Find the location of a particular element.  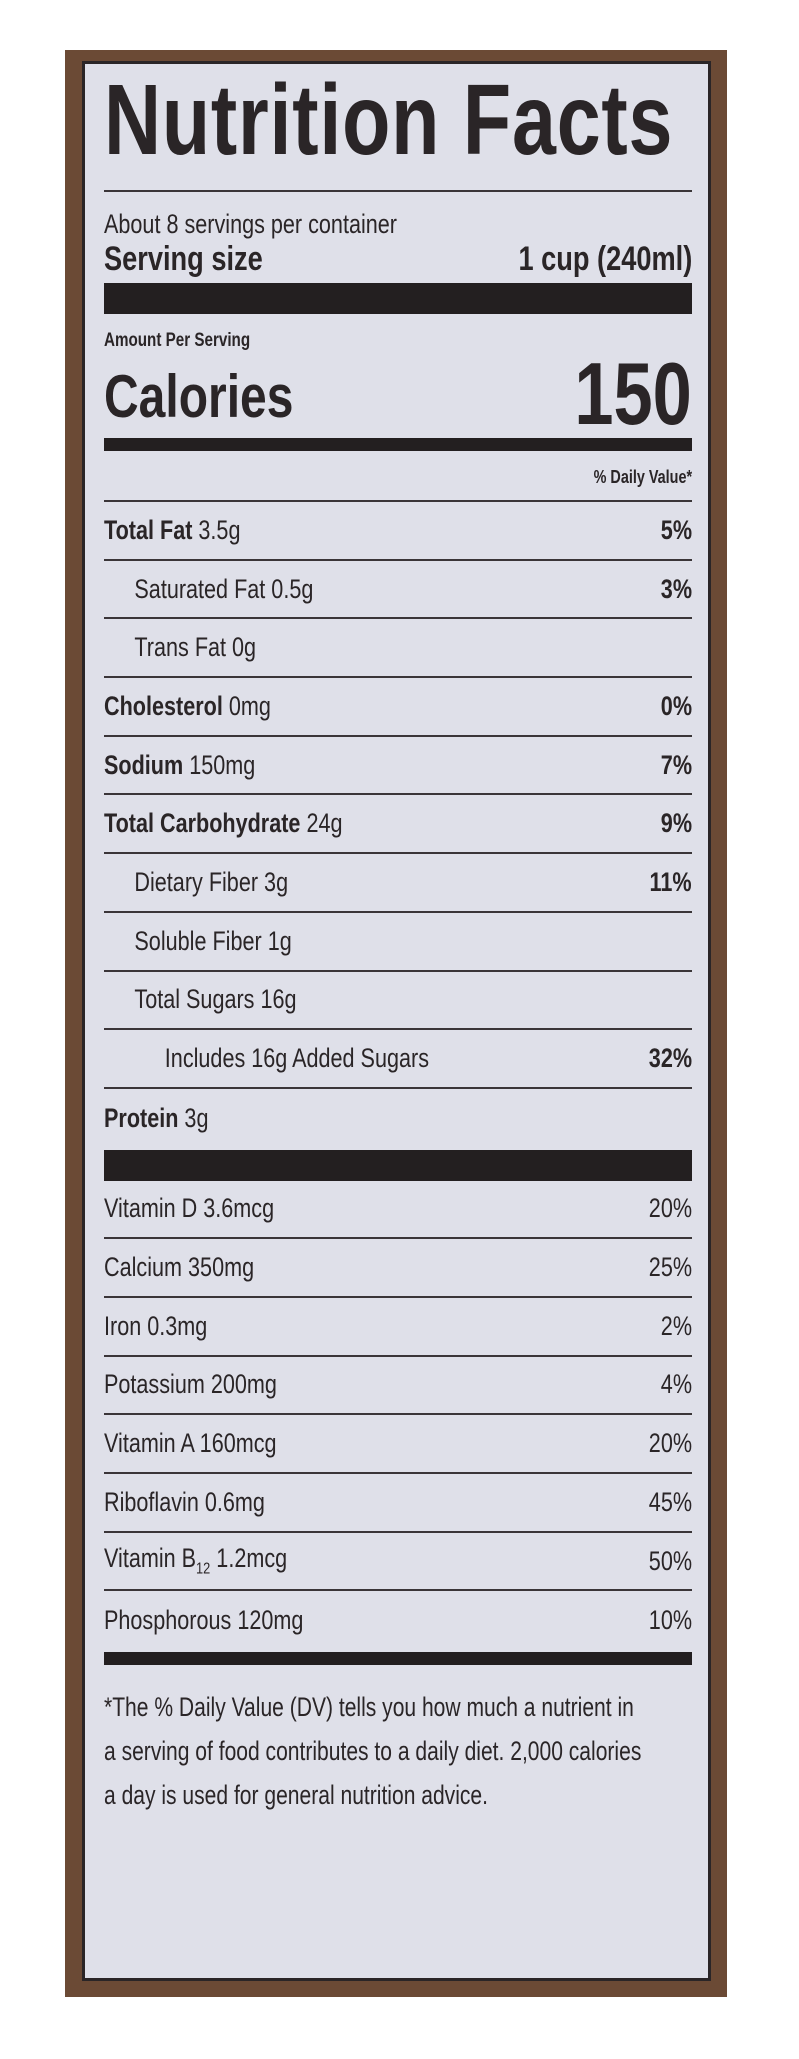

nutrient-label: Total Sugars 16g is located at coordinates (200, 999).